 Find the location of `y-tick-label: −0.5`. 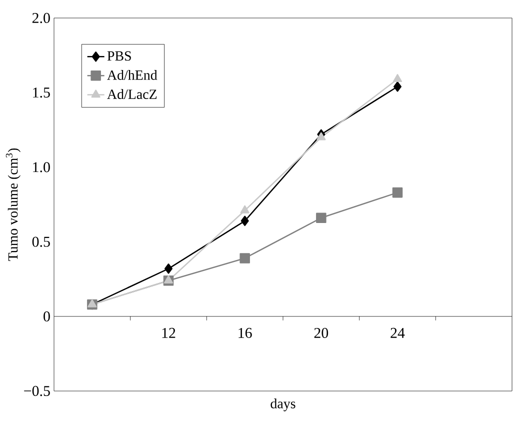

y-tick-label: −0.5 is located at coordinates (37, 391).